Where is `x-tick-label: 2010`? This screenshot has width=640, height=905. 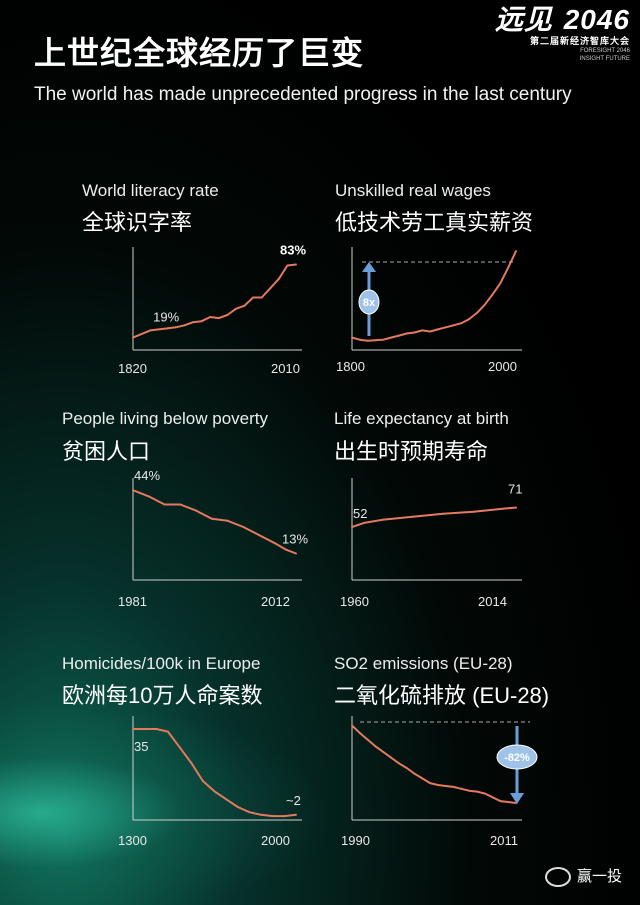
x-tick-label: 2010 is located at coordinates (285, 368).